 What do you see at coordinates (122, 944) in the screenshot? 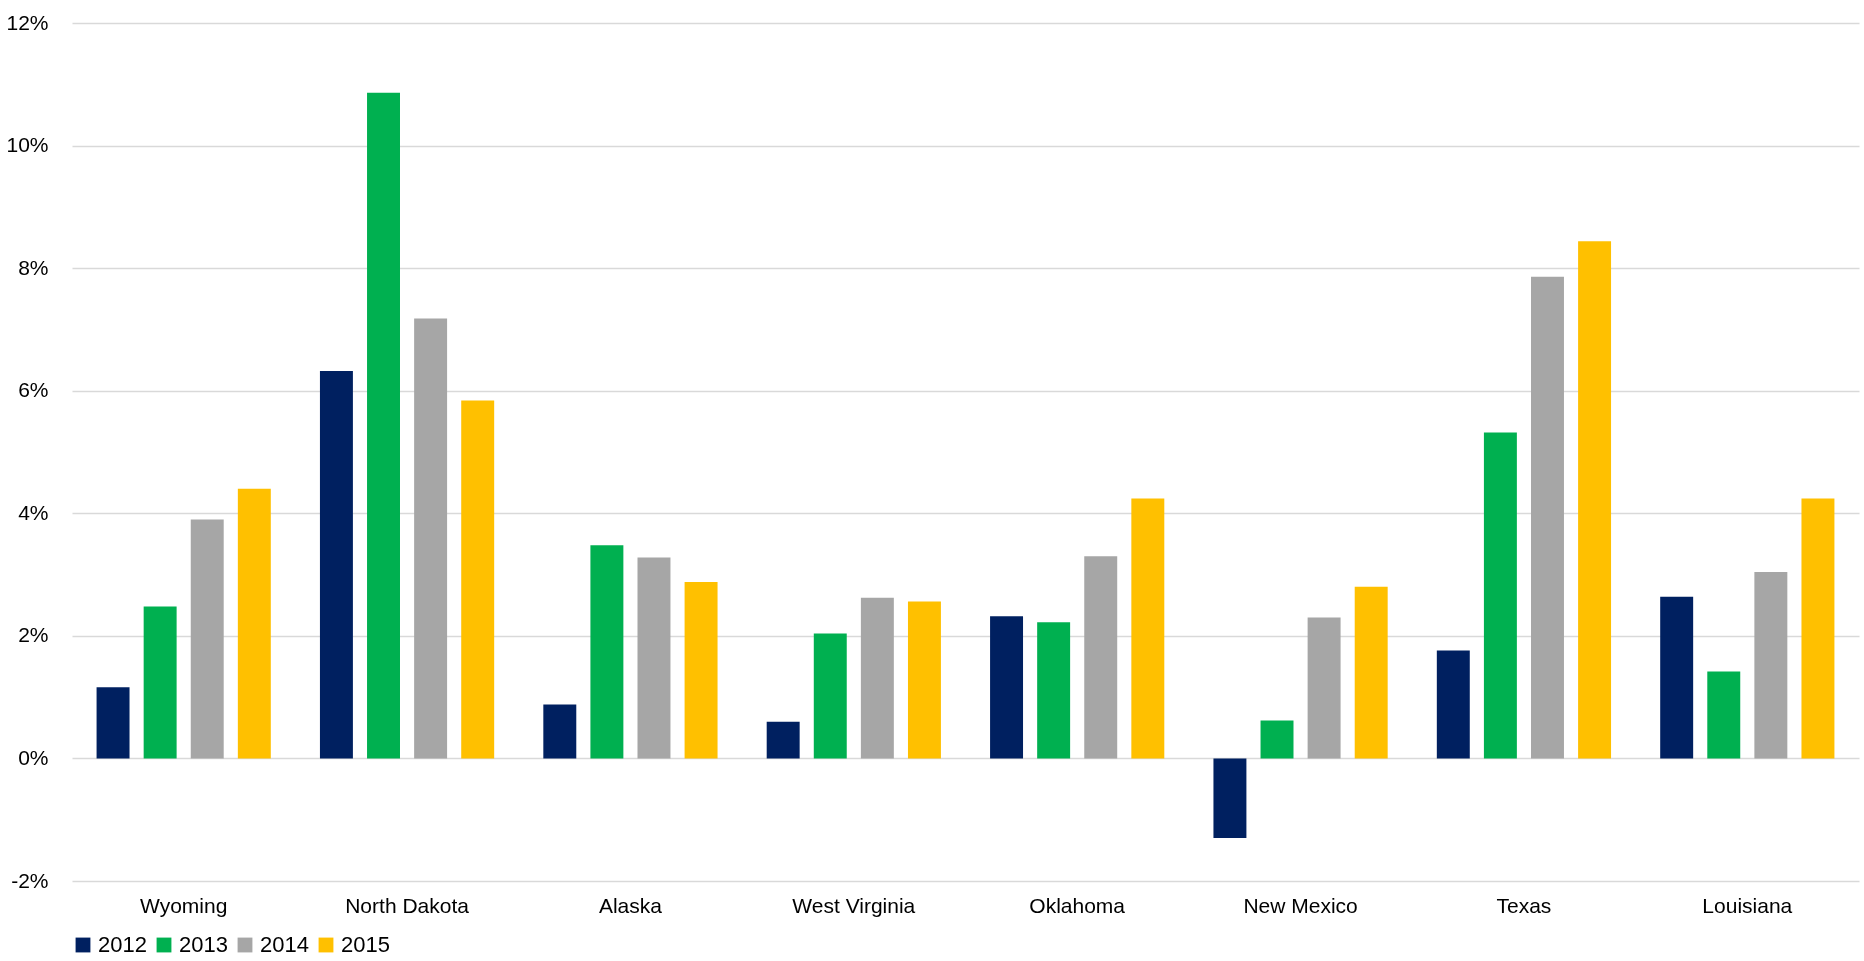
I see `legend-label: 2012` at bounding box center [122, 944].